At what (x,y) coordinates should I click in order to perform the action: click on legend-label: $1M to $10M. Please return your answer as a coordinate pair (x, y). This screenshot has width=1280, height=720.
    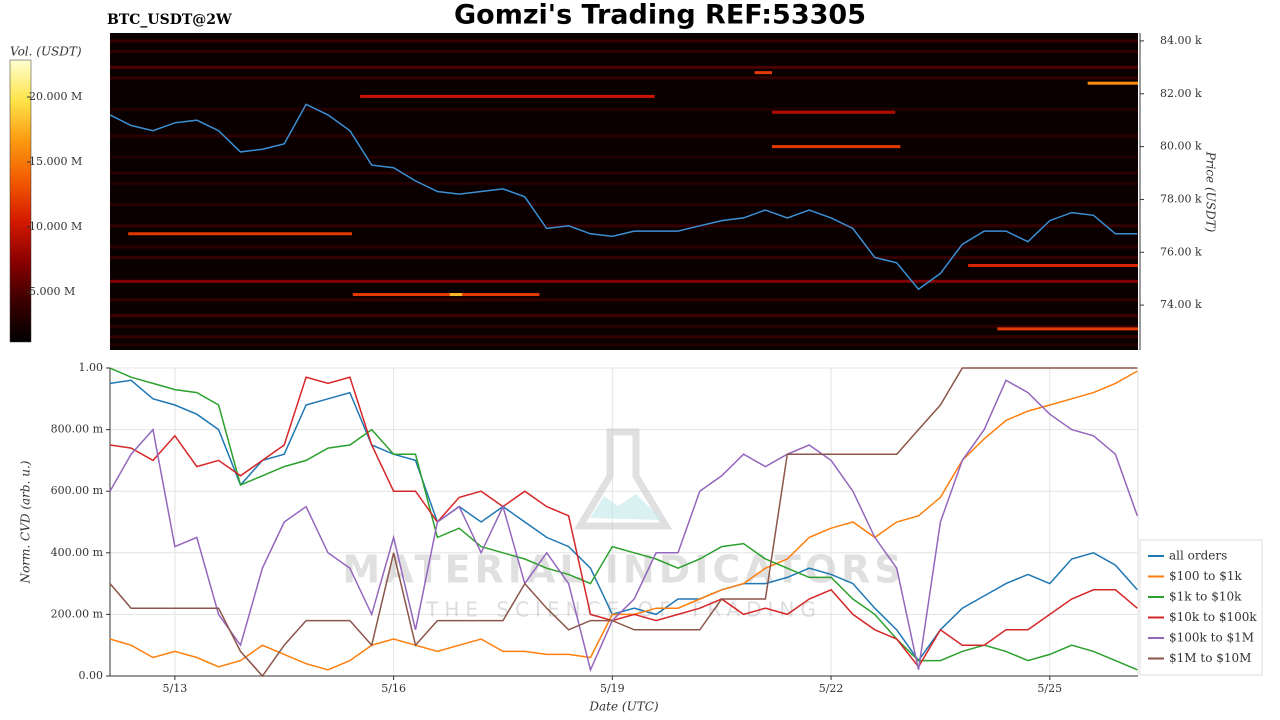
    Looking at the image, I should click on (1210, 658).